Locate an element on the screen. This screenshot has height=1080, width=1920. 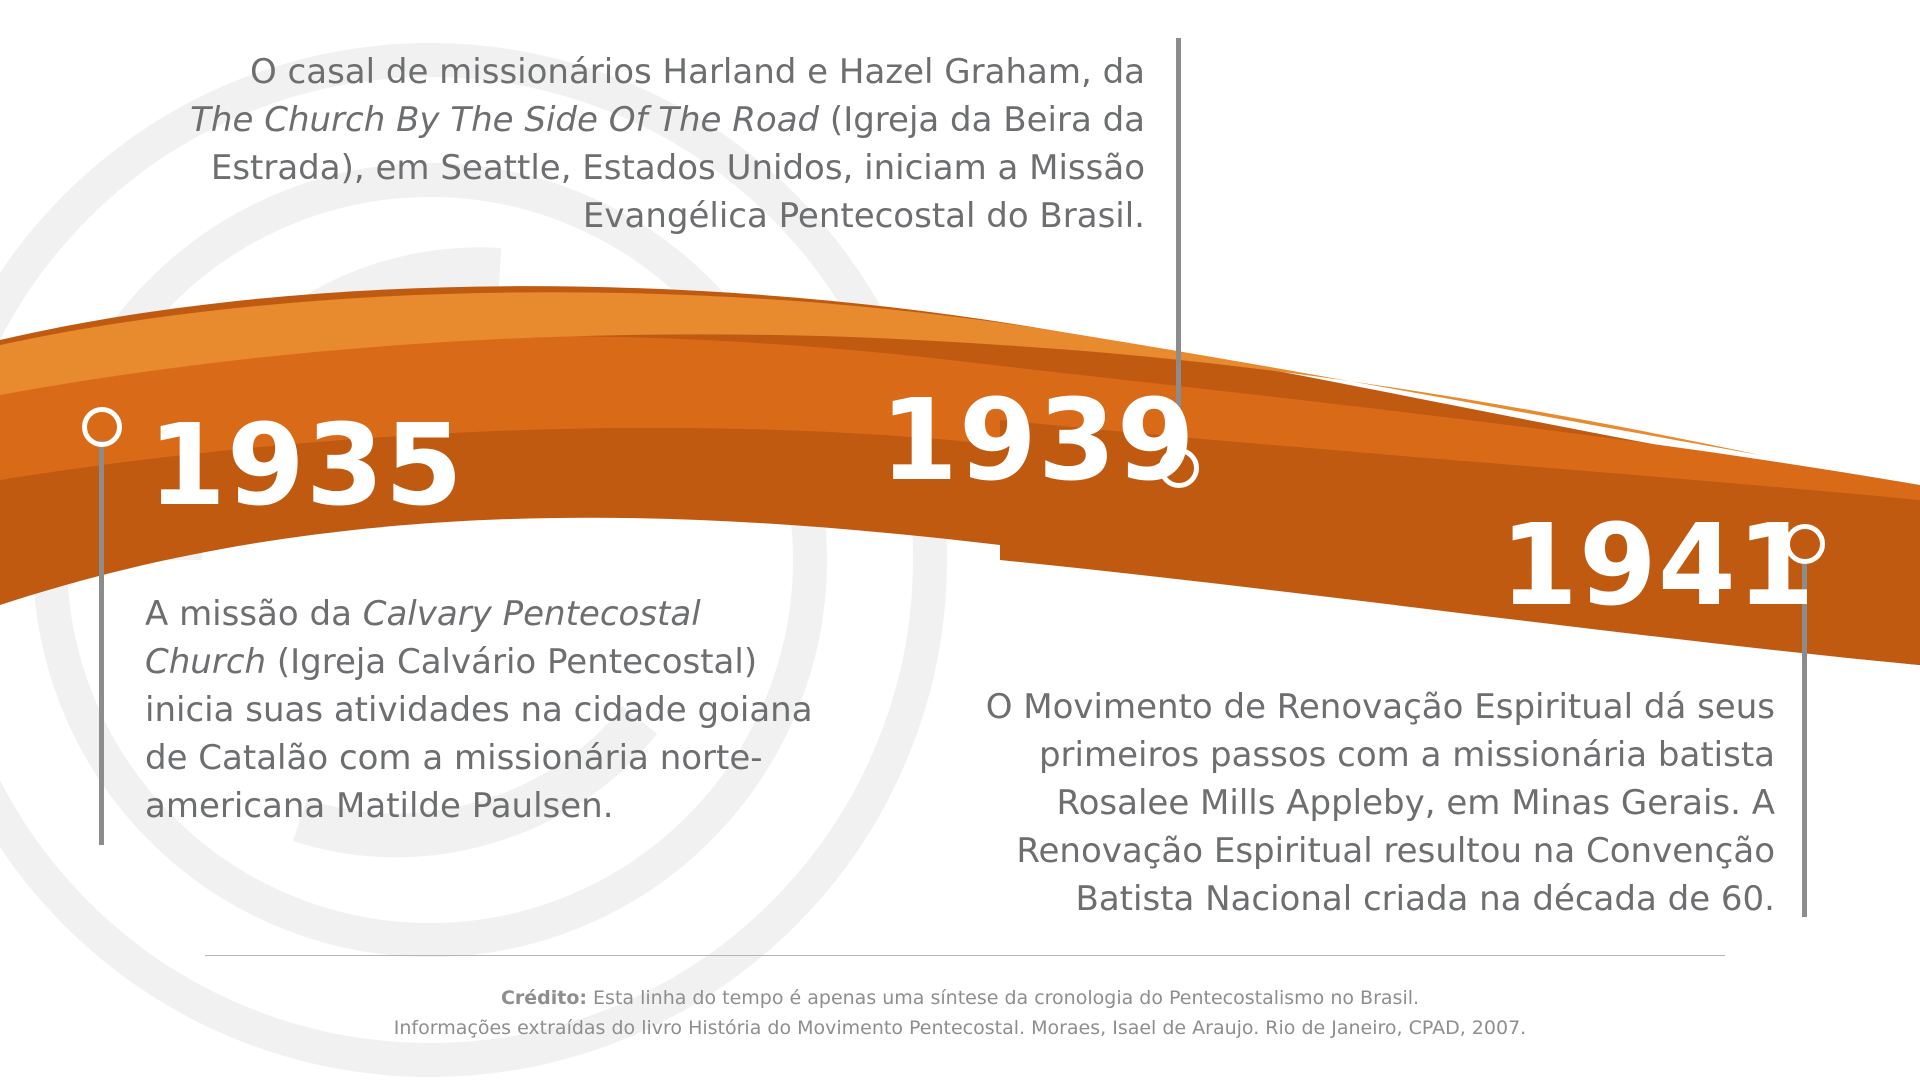
text-run: A missão da is located at coordinates (254, 614).